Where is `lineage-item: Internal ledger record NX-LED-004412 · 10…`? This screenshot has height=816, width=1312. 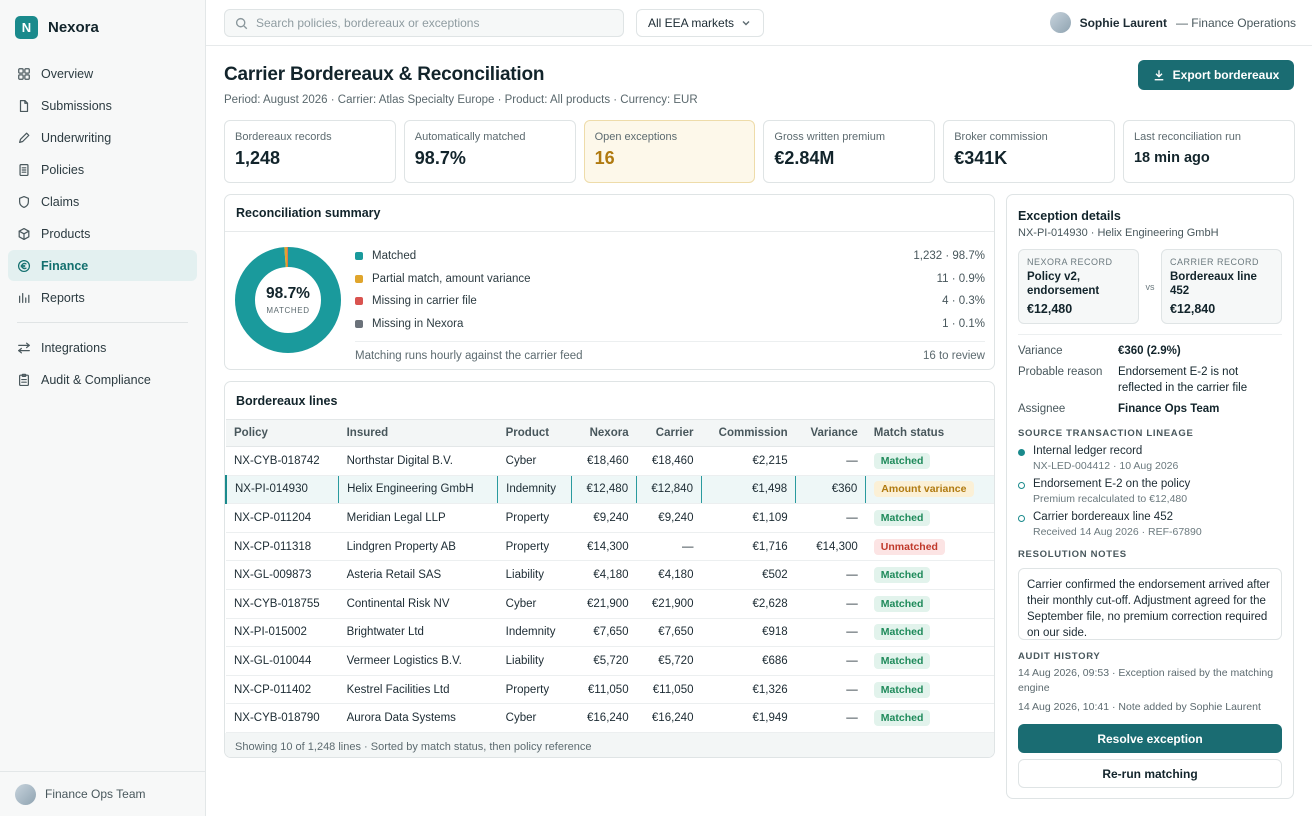 lineage-item: Internal ledger record NX-LED-004412 · 10… is located at coordinates (1150, 458).